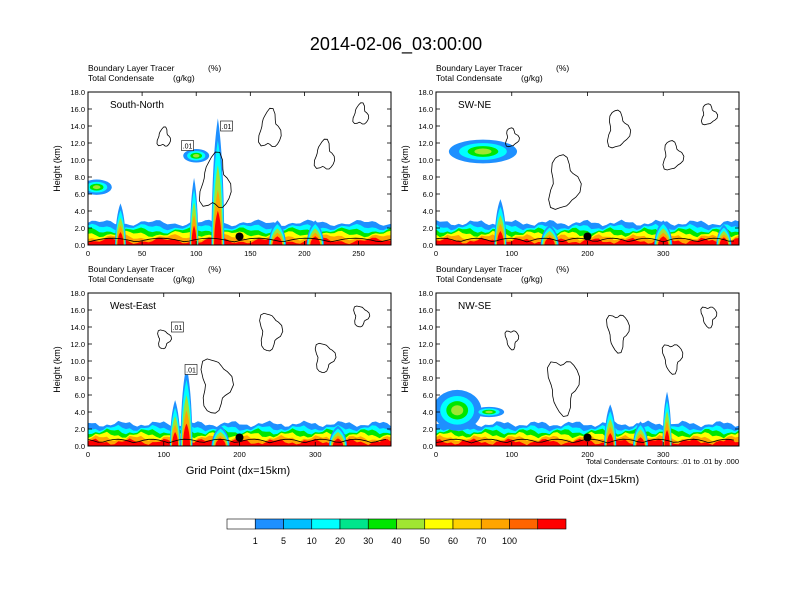  Describe the element at coordinates (283, 541) in the screenshot. I see `colorbar-label: 5` at that location.